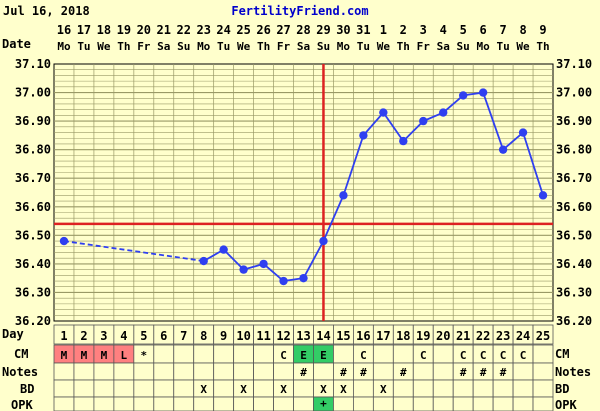  Describe the element at coordinates (164, 30) in the screenshot. I see `date-tick-label: 21` at that location.